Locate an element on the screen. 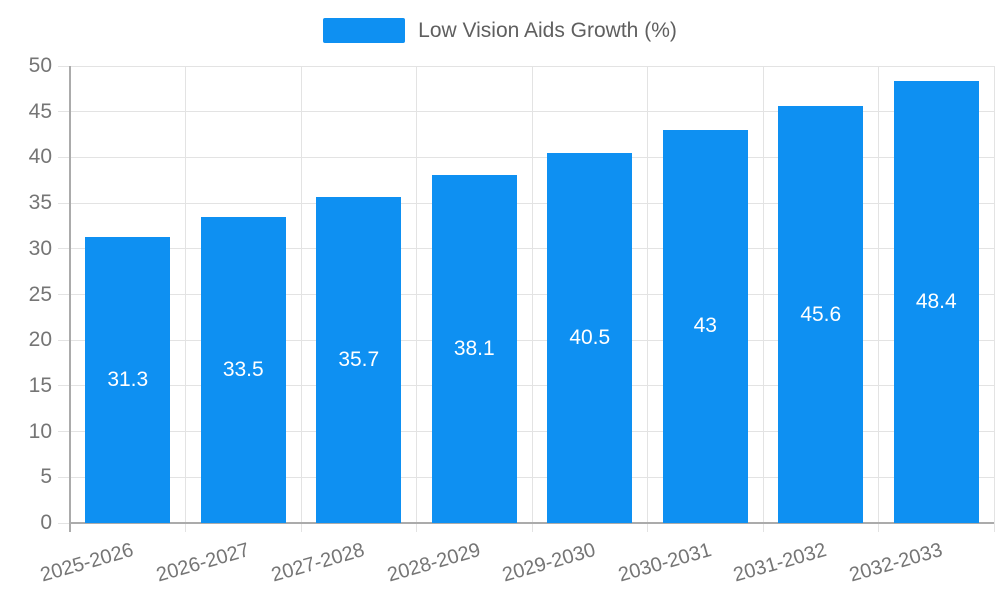 The image size is (1000, 600). y-axis-tick-label: 15 is located at coordinates (40, 385).